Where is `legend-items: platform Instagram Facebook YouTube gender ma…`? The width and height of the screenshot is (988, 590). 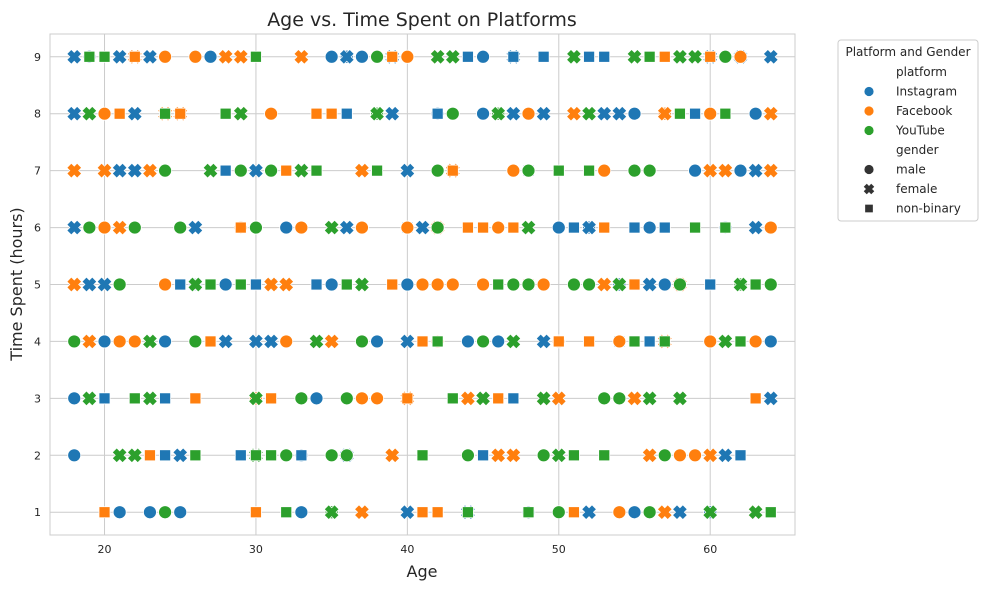
legend-items: platform Instagram Facebook YouTube gender ma… is located at coordinates (912, 140).